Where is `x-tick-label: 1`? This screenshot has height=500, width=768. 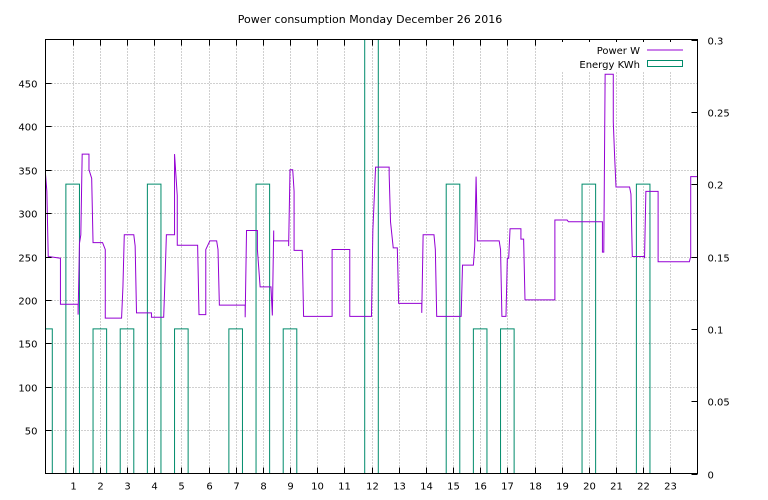 x-tick-label: 1 is located at coordinates (73, 487).